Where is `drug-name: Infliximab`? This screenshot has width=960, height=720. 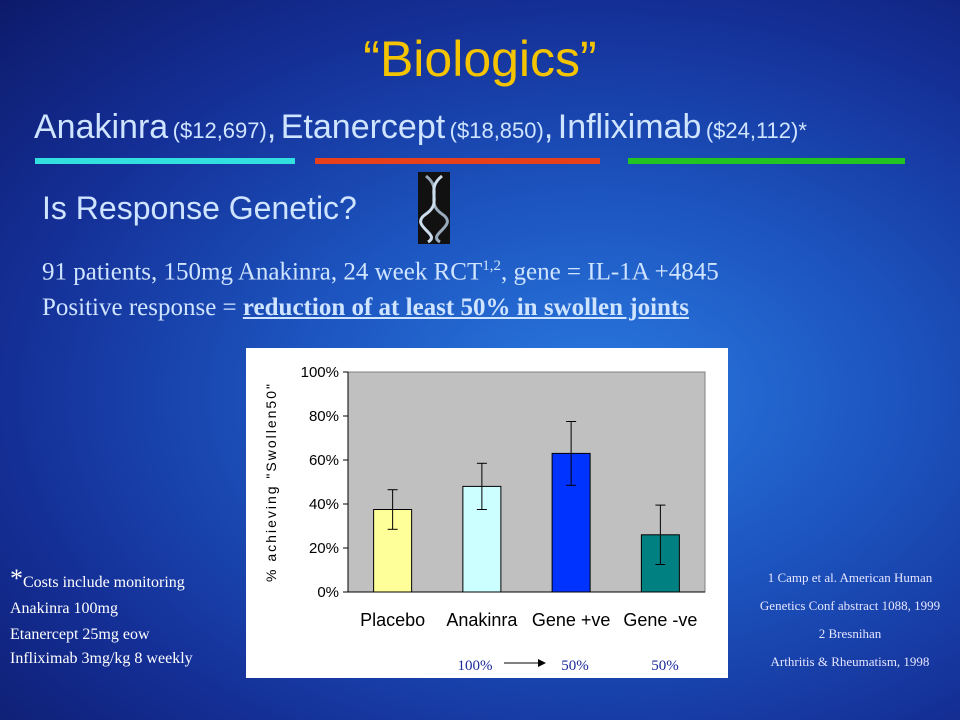 drug-name: Infliximab is located at coordinates (629, 127).